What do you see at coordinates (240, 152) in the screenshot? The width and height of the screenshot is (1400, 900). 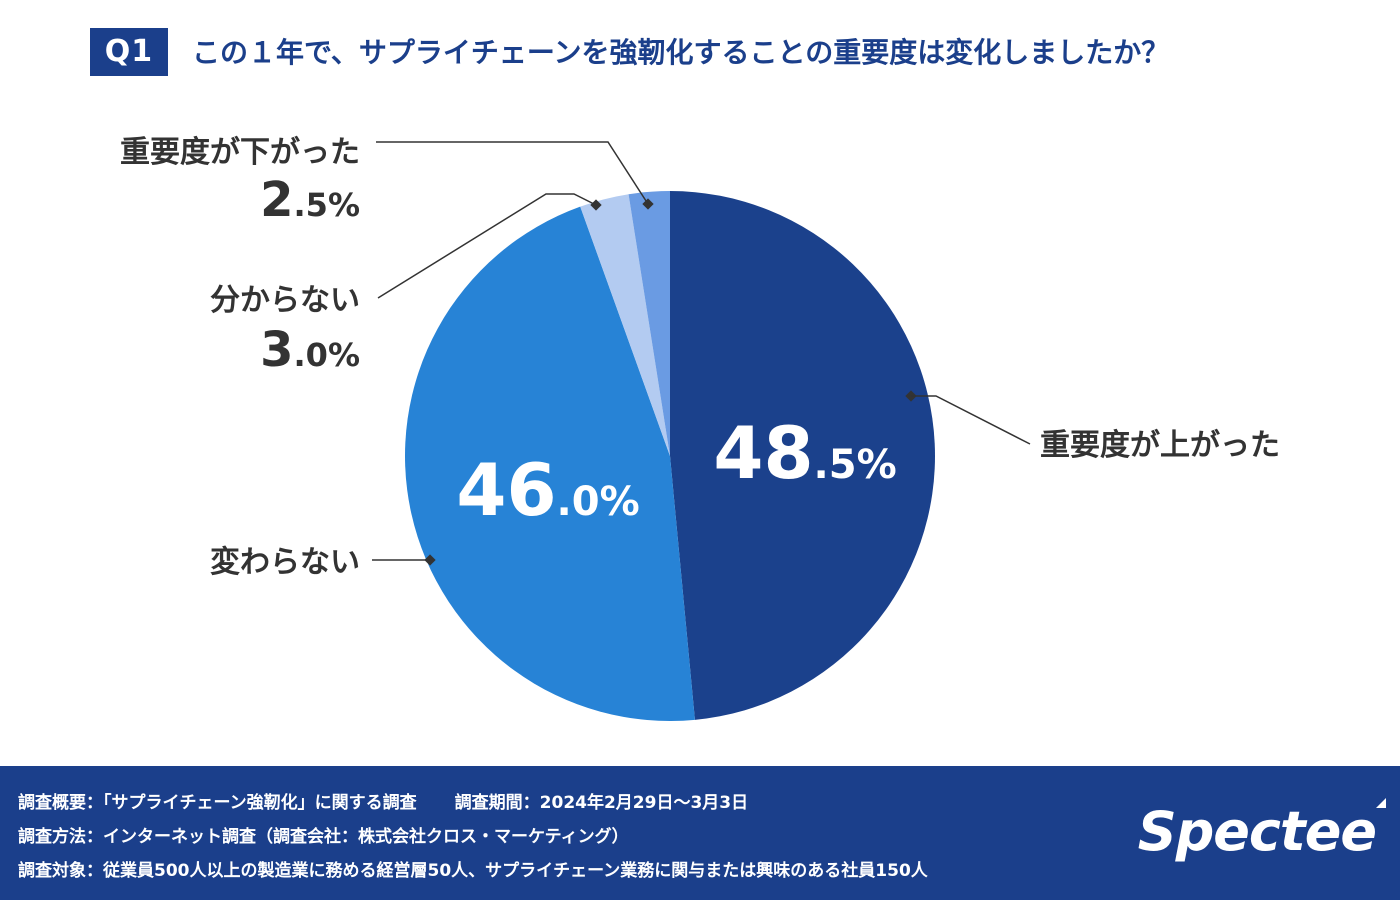 I see `category-label-3: 重要度が下がった` at bounding box center [240, 152].